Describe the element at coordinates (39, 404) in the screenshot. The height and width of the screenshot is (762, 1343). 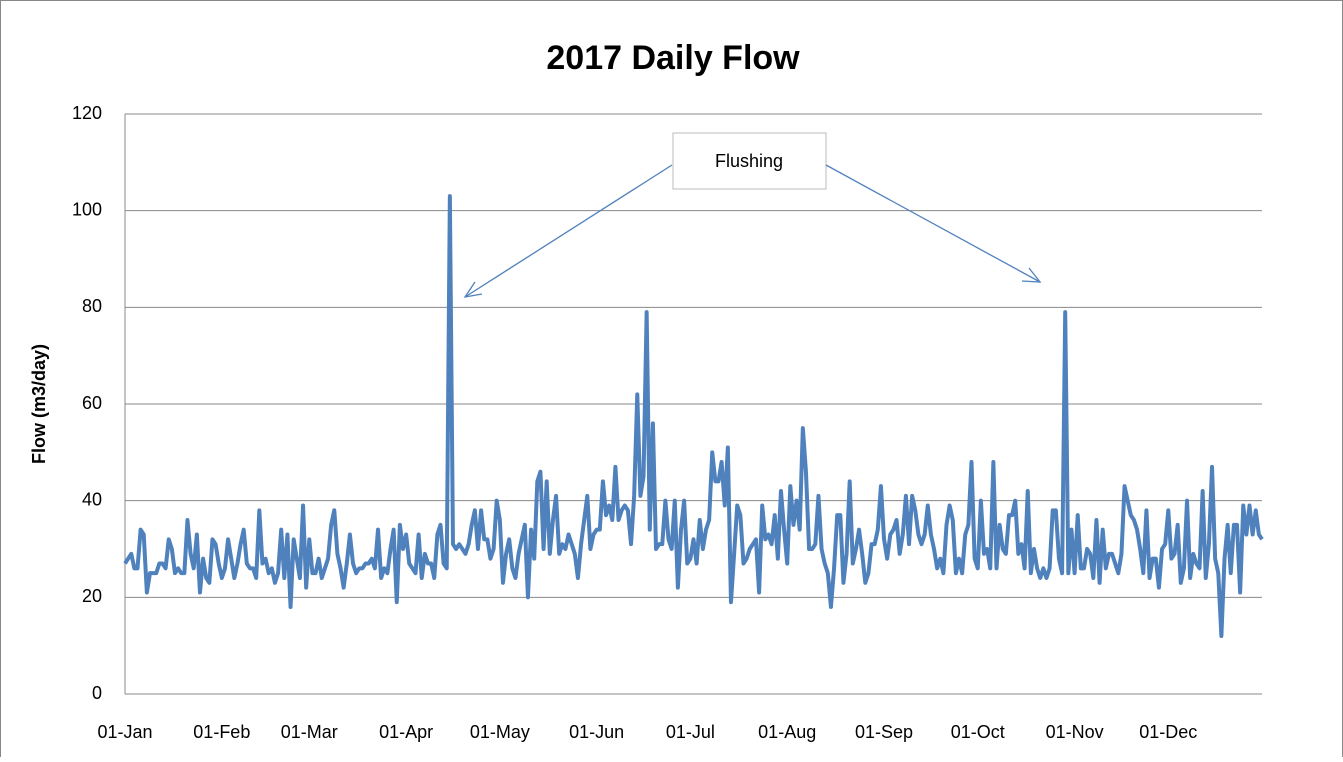
I see `y-axis-label: Flow (m3/day)` at that location.